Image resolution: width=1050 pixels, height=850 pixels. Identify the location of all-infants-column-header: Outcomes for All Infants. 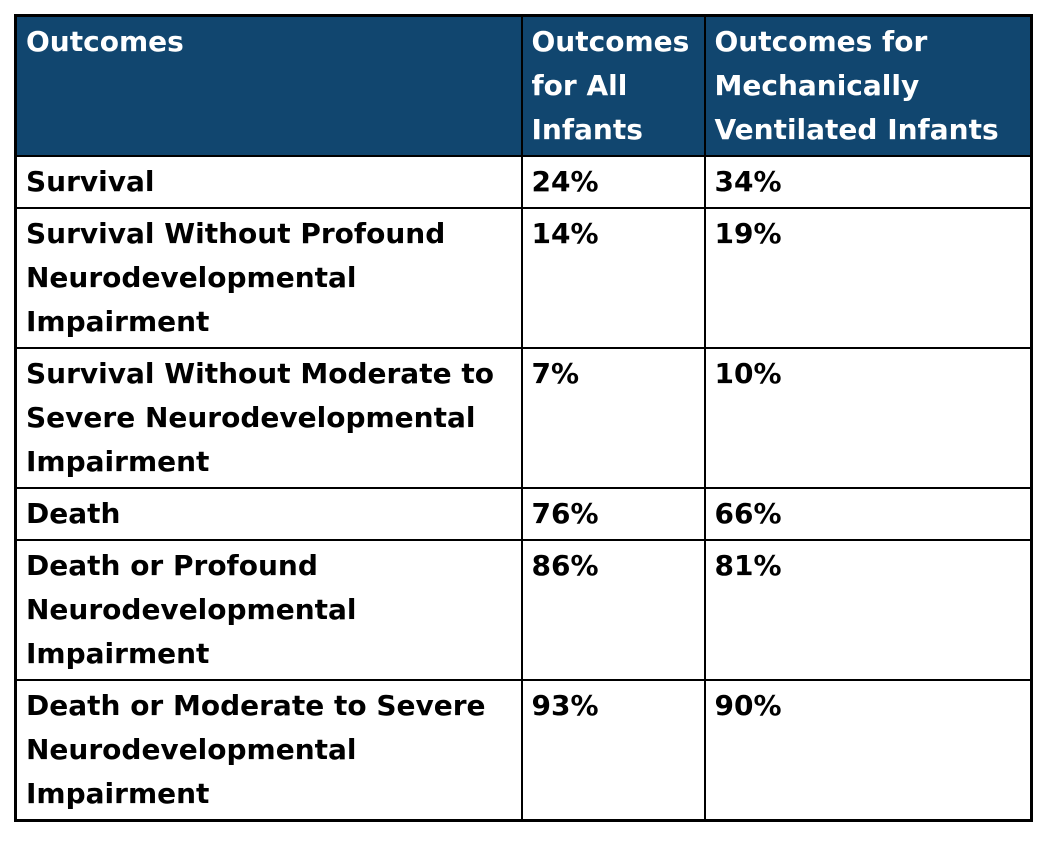
(613, 85).